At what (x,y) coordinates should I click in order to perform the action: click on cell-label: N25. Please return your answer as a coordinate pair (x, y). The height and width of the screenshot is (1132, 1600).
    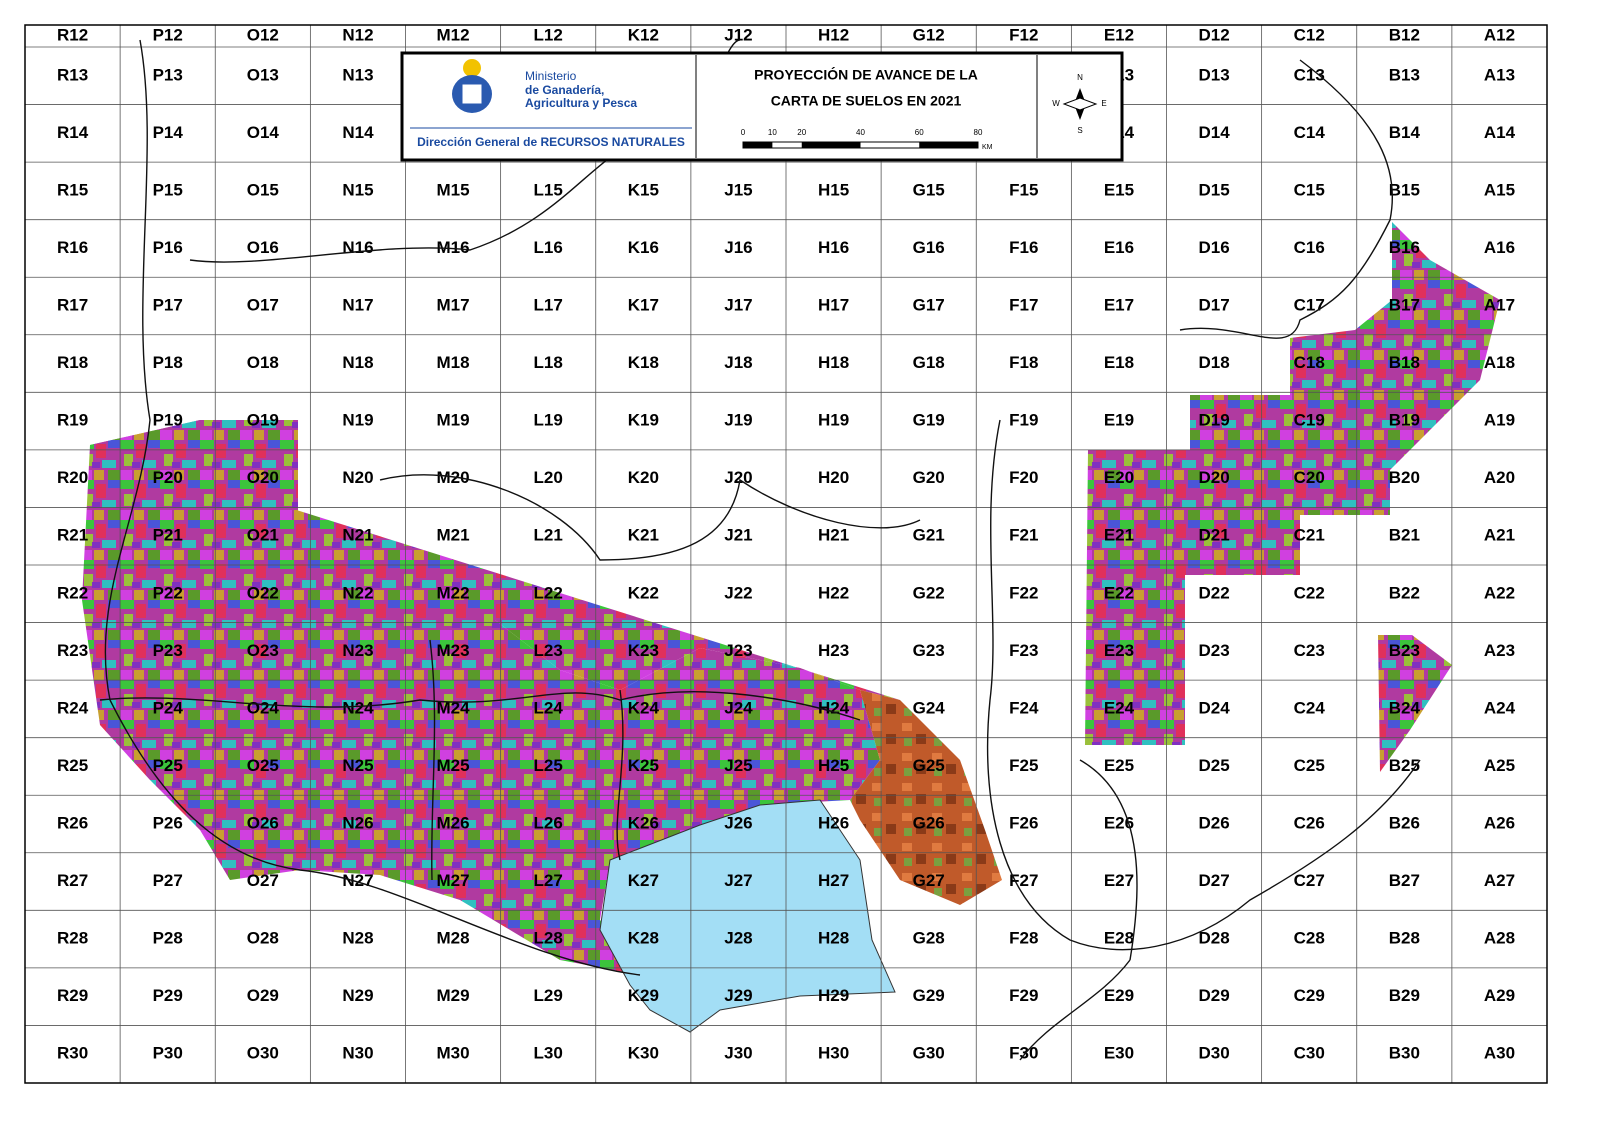
    Looking at the image, I should click on (357, 765).